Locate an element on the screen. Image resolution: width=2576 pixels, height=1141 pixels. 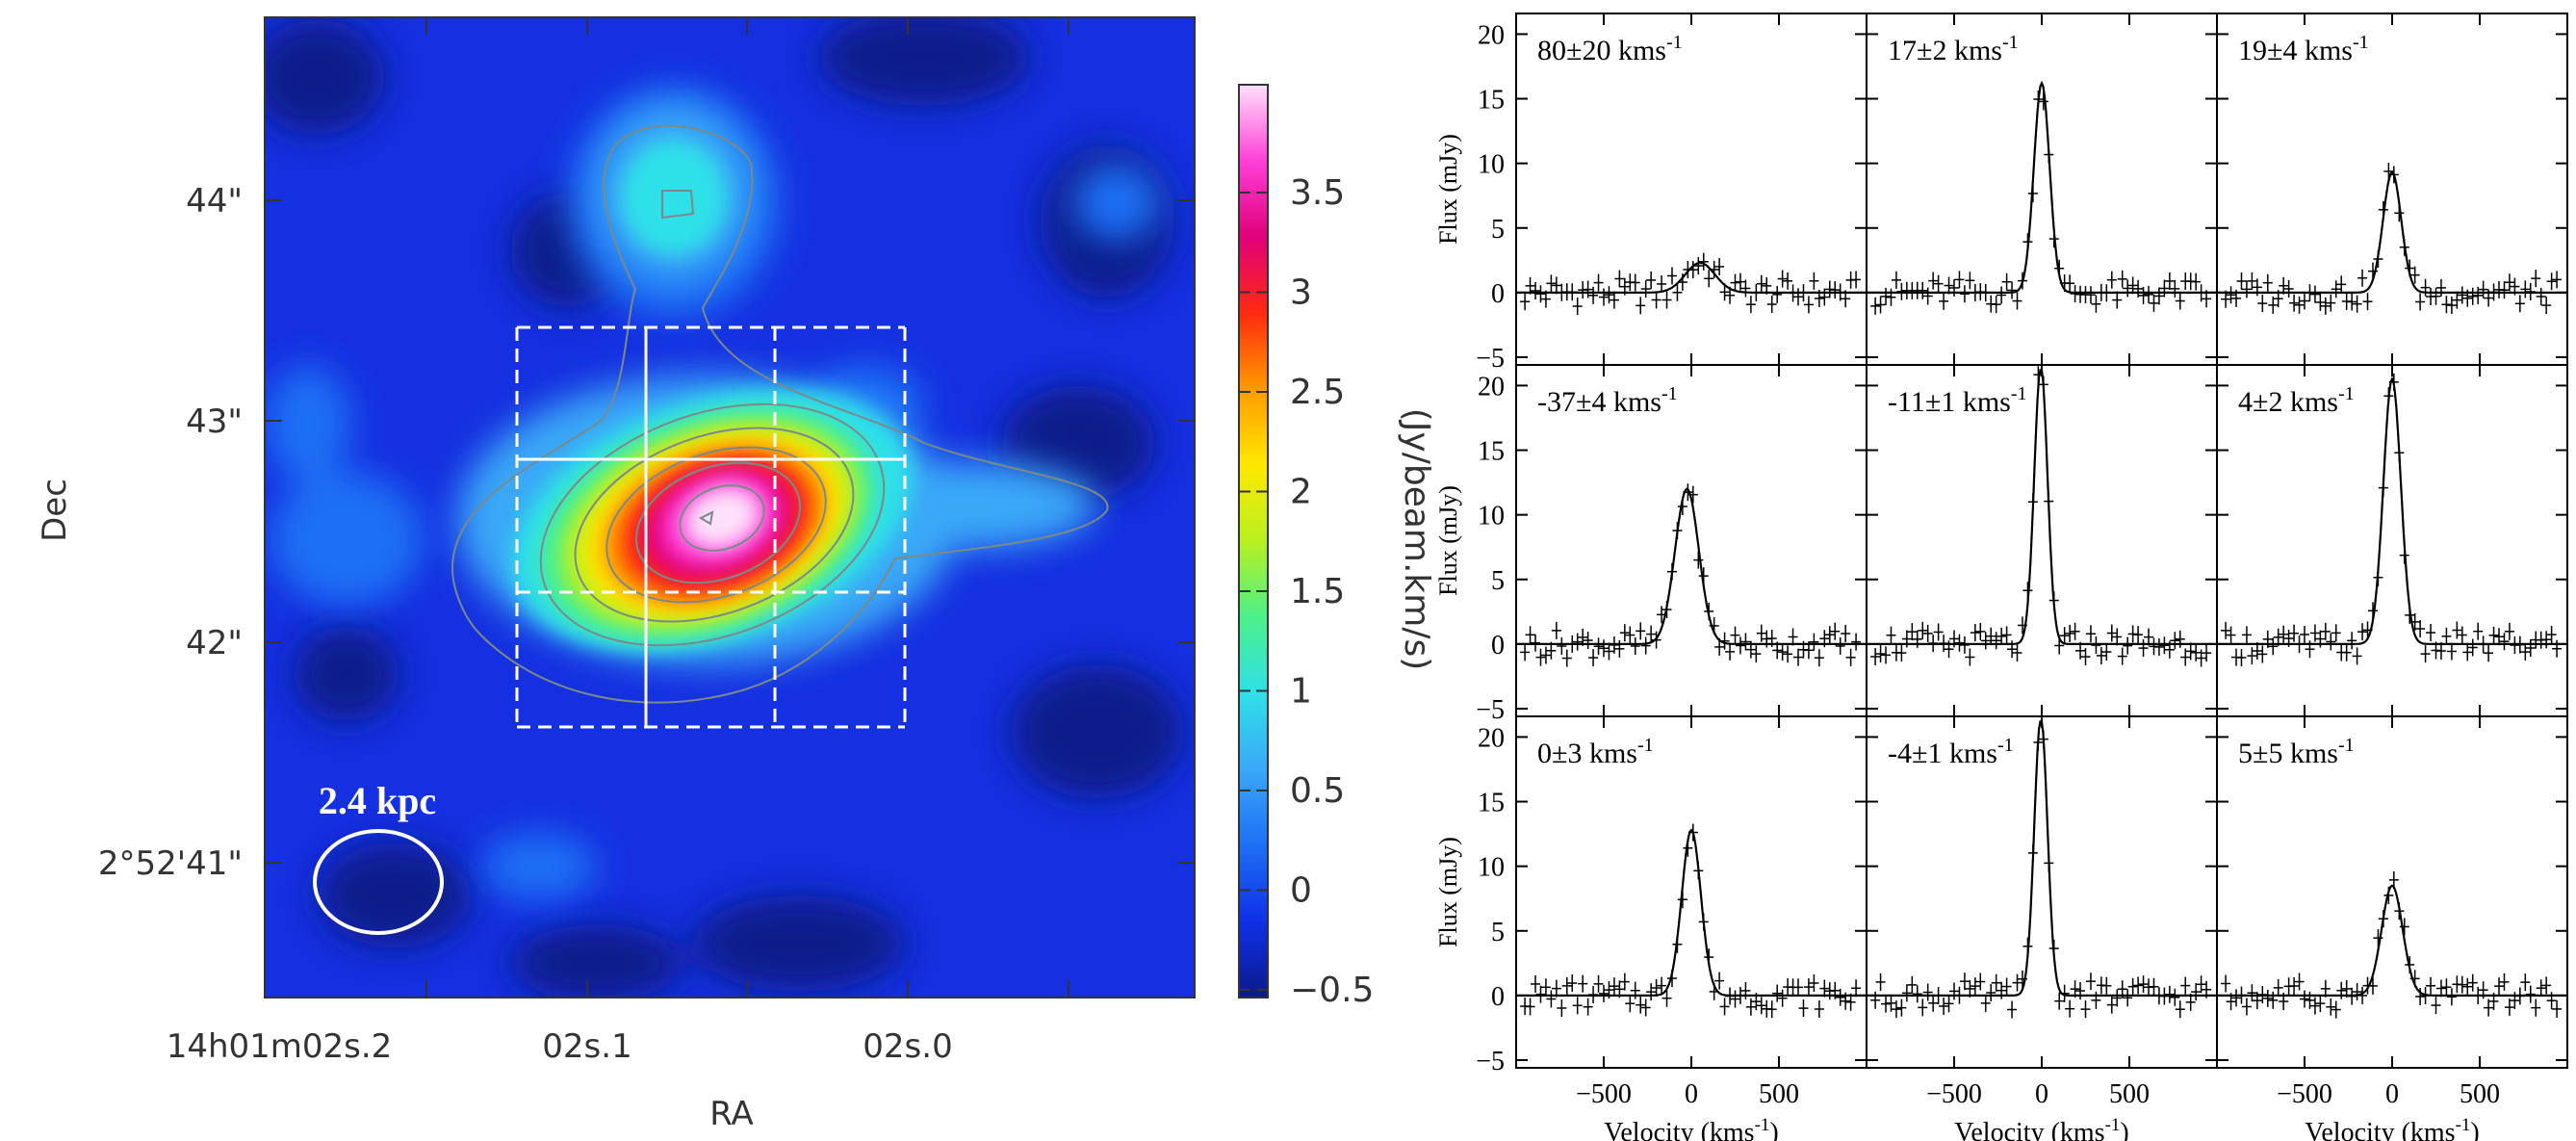
spectrum-panel: 80±20 kms-1 20 15 10 5 0 −5 Flux (mJy) is located at coordinates (1651, 194).